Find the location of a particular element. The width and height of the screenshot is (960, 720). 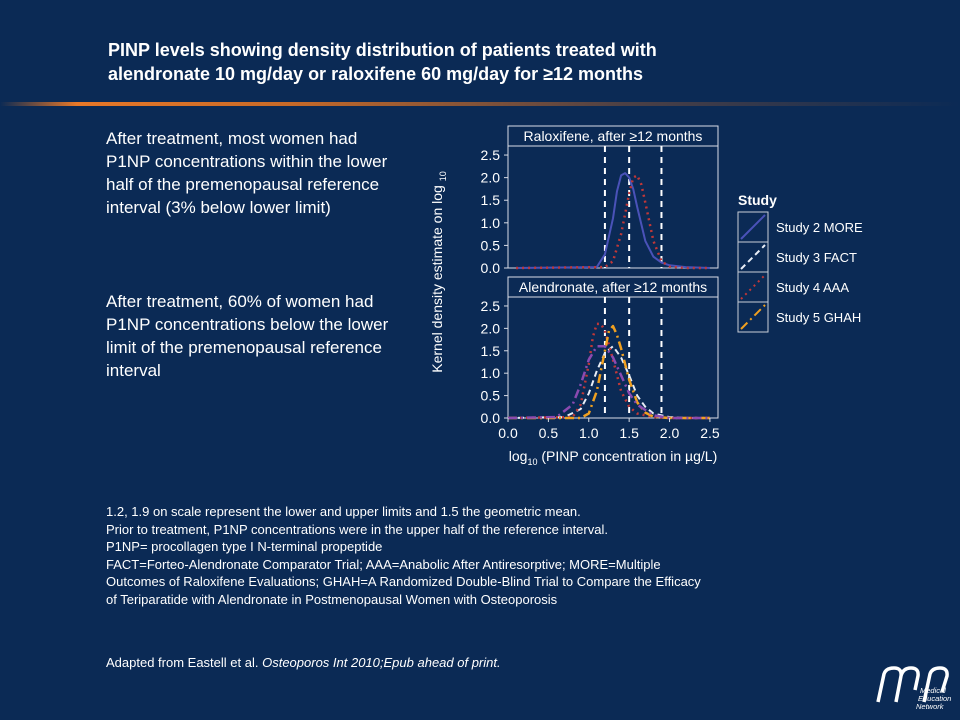

y-axis-label-part: Kernel density estimate on log is located at coordinates (437, 276).